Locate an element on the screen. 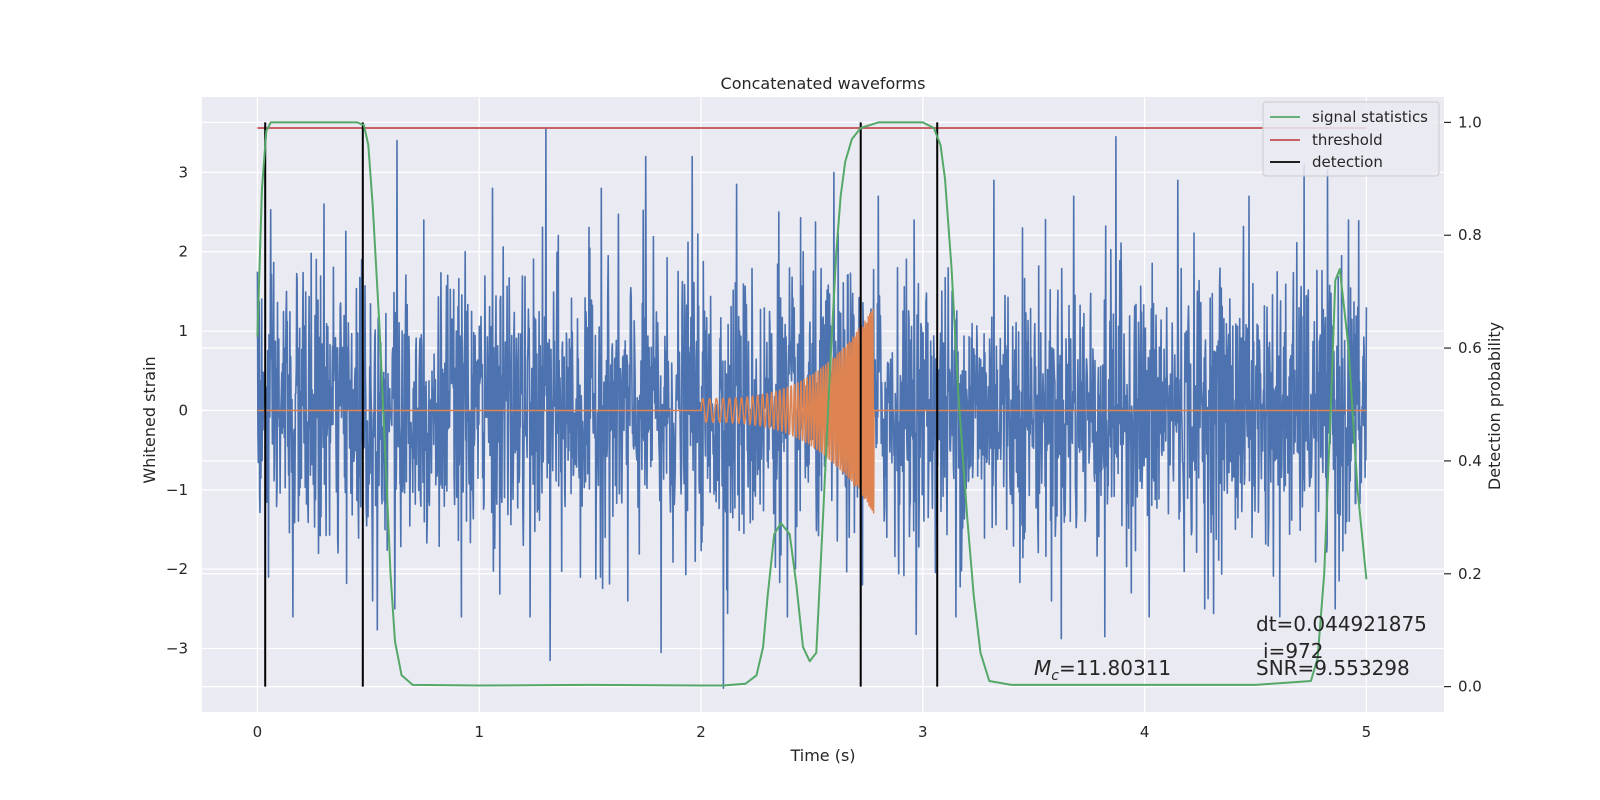 This screenshot has height=800, width=1600. x-tick-label: 3 is located at coordinates (923, 732).